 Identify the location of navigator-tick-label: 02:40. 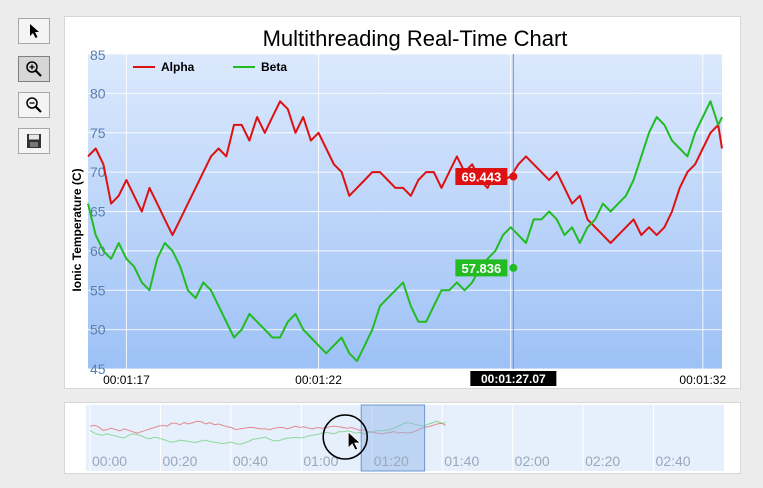
(673, 461).